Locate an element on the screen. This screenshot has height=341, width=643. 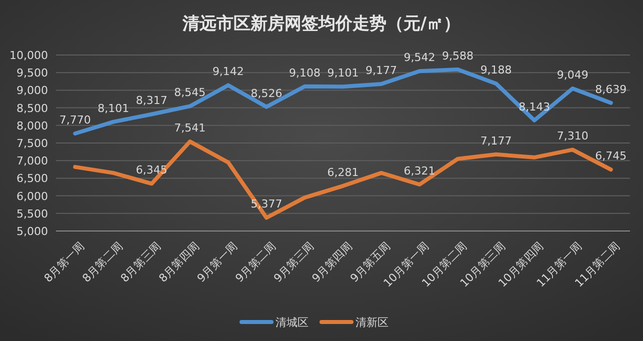
data-label: 9,049 is located at coordinates (572, 75).